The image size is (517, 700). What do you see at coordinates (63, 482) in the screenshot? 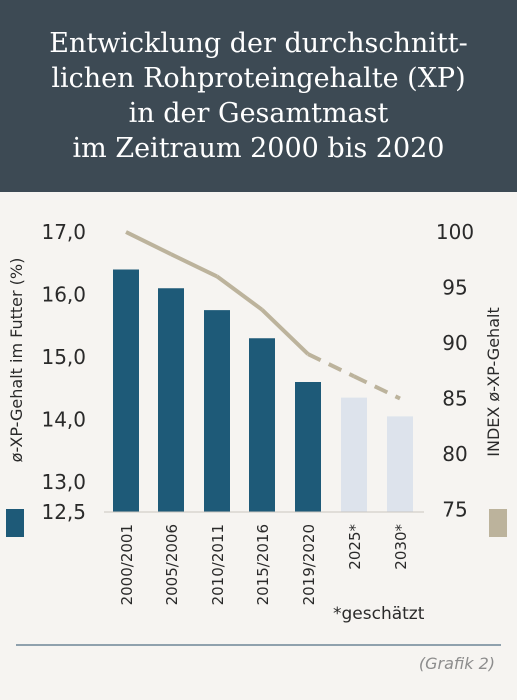
I see `left-tick-label: 13,0` at bounding box center [63, 482].